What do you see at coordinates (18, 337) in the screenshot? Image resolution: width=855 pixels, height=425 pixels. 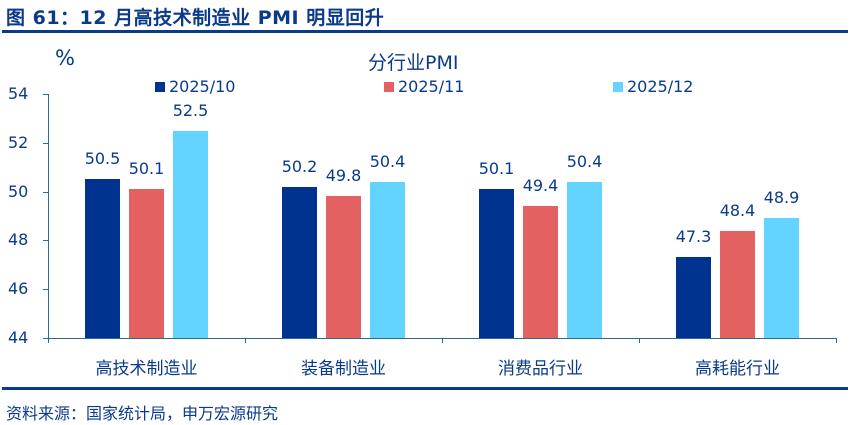 I see `y-tick-label: 44` at bounding box center [18, 337].